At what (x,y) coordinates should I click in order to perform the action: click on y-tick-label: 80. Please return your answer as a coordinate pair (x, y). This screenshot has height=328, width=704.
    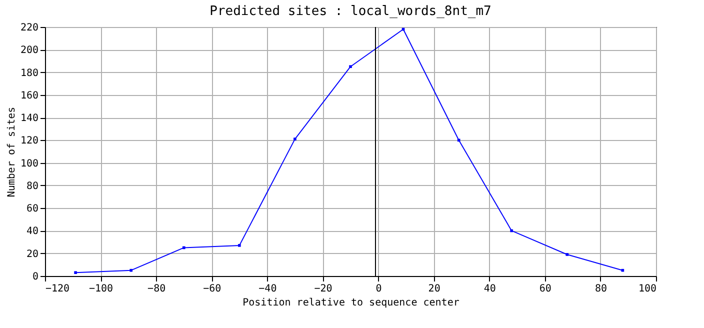
    Looking at the image, I should click on (32, 186).